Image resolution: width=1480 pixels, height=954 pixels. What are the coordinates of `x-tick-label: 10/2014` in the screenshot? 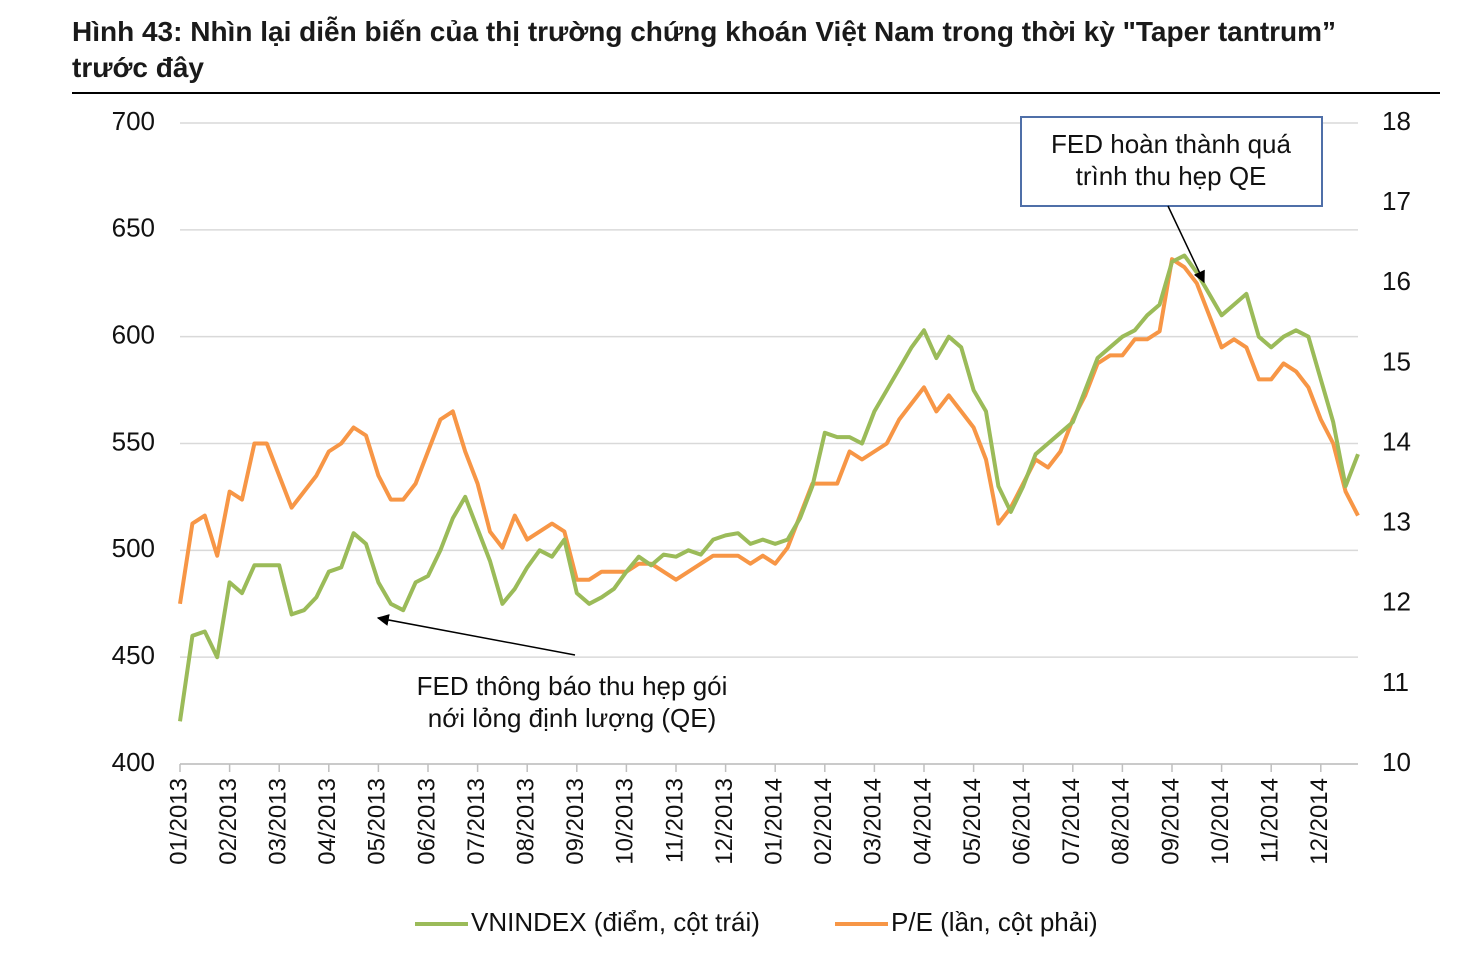 It's located at (1220, 821).